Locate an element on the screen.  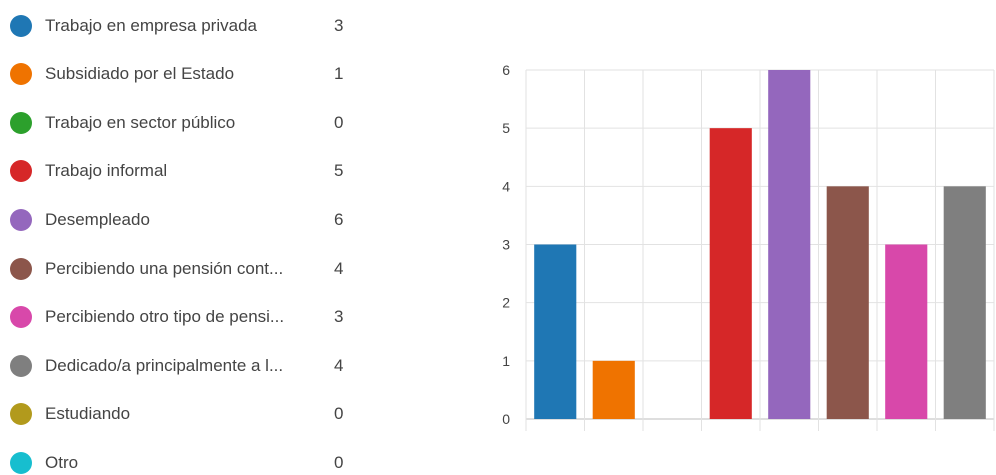
y-tick-label: 0 is located at coordinates (506, 419).